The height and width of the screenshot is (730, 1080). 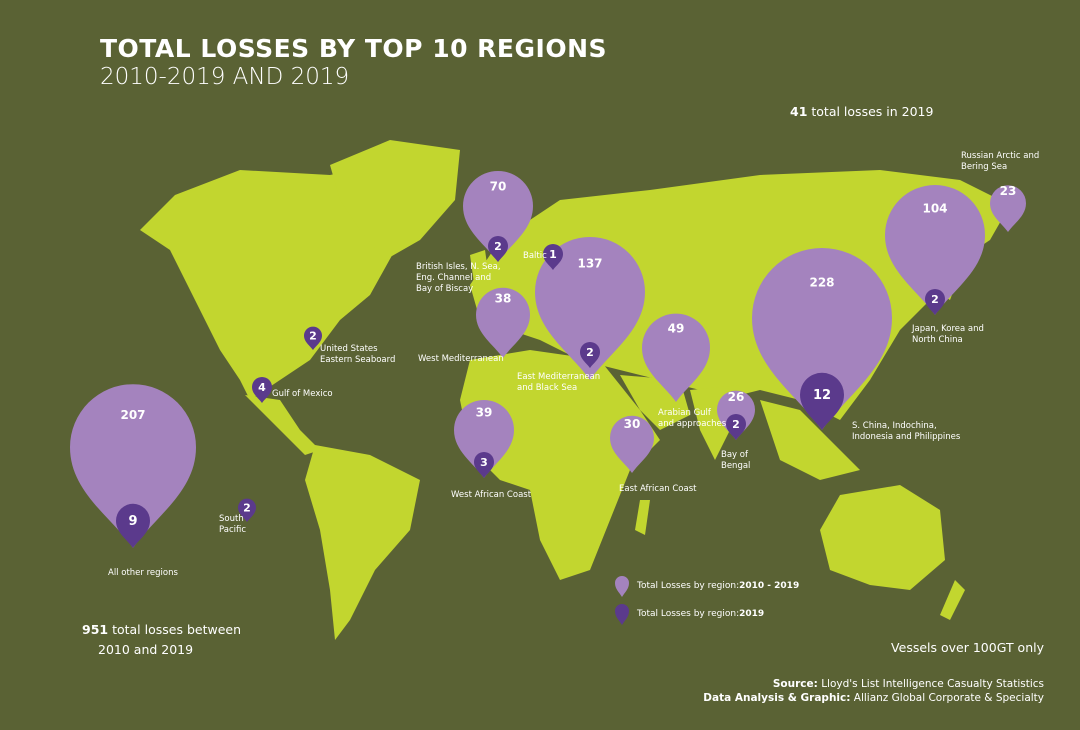 What do you see at coordinates (282, 425) in the screenshot?
I see `central-america` at bounding box center [282, 425].